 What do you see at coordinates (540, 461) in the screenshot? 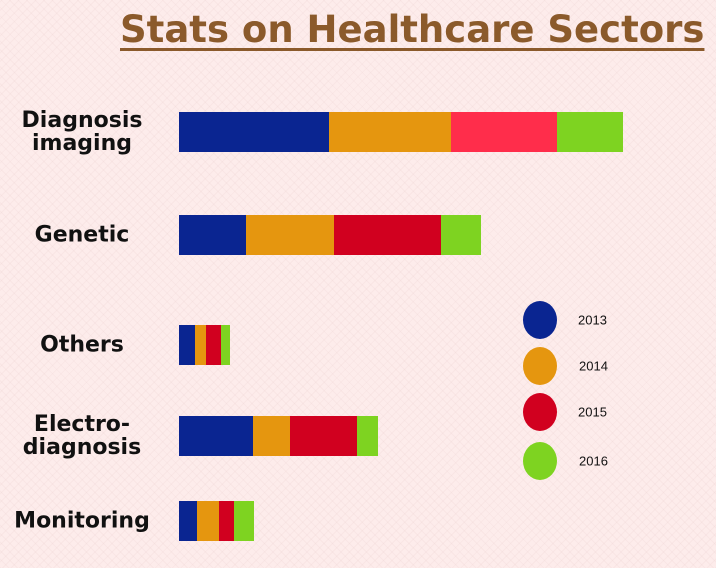
I see `legend-swatch-2016` at bounding box center [540, 461].